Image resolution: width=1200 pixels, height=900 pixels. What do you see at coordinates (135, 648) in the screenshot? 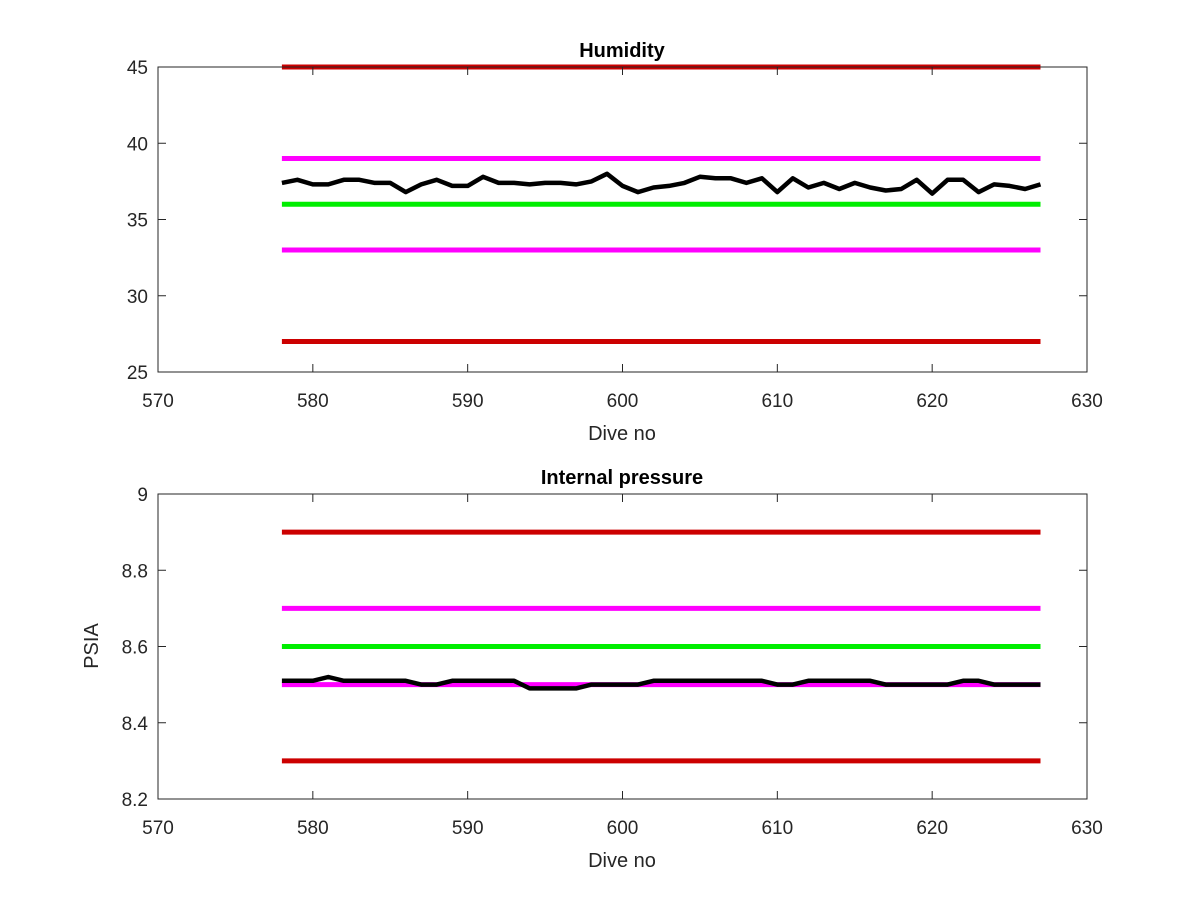
I see `y-tick-label: 8.6` at bounding box center [135, 648].